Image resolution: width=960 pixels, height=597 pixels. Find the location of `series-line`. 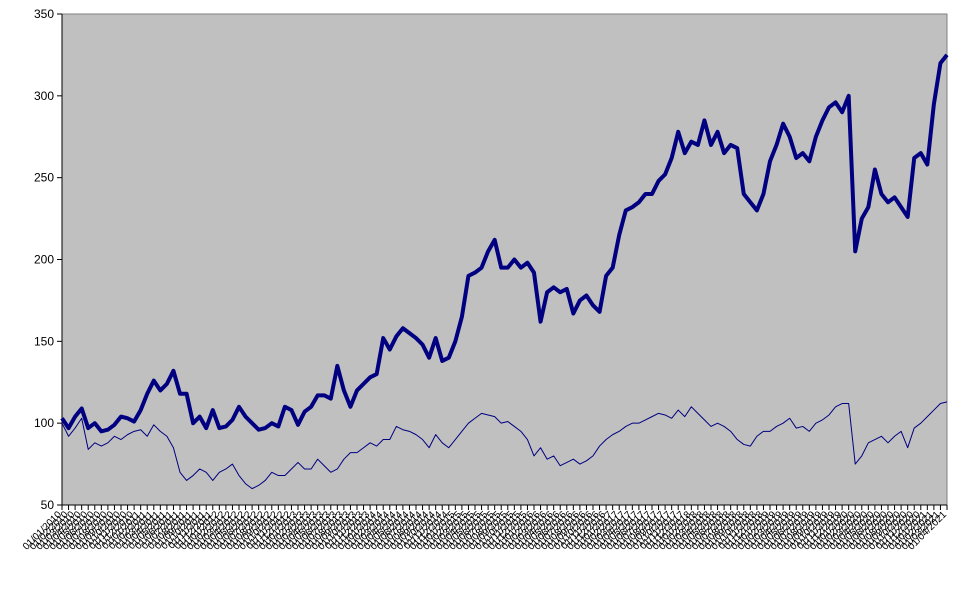

series-line is located at coordinates (504, 445).